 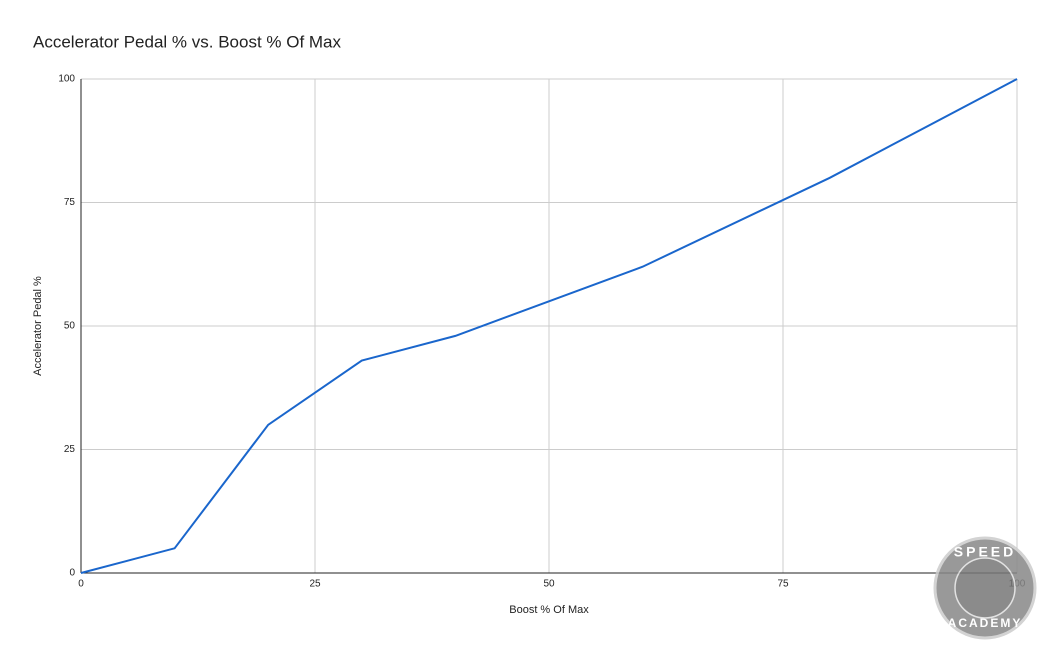 I want to click on x-tick-label: 50, so click(x=549, y=584).